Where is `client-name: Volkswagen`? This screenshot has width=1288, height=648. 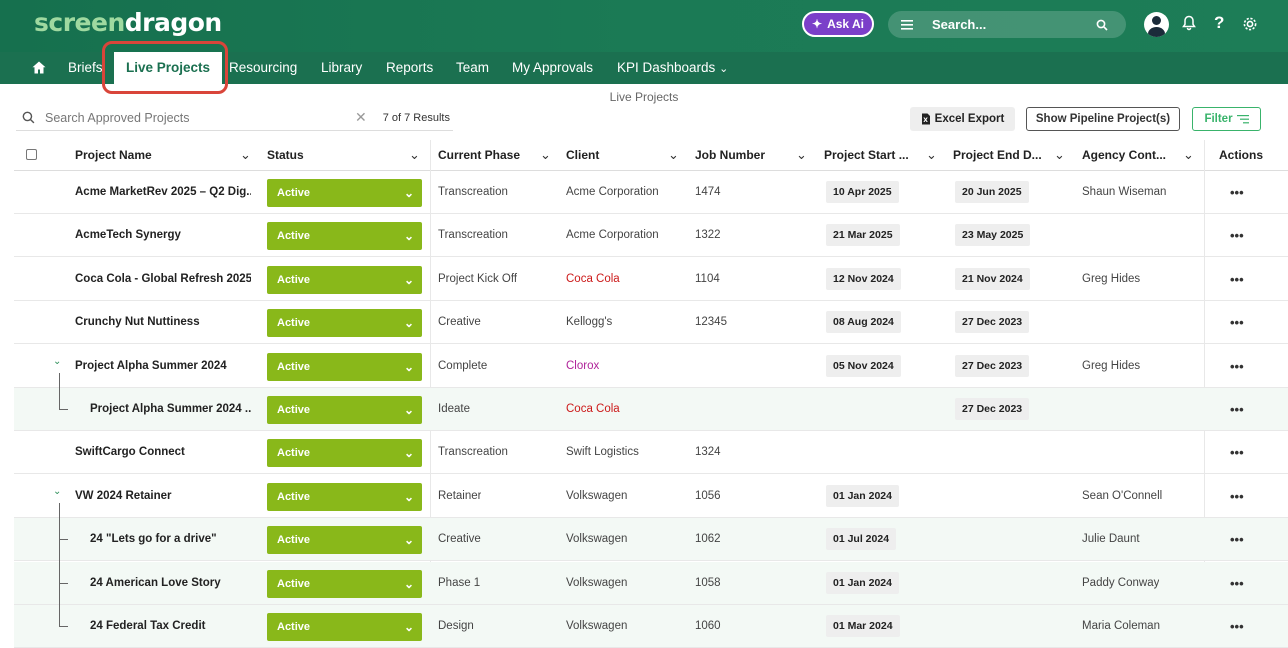
client-name: Volkswagen is located at coordinates (597, 539).